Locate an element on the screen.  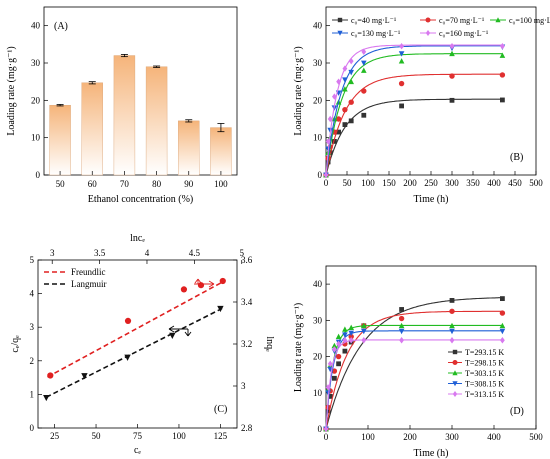
panel-label-a: (A) is located at coordinates (61, 26).